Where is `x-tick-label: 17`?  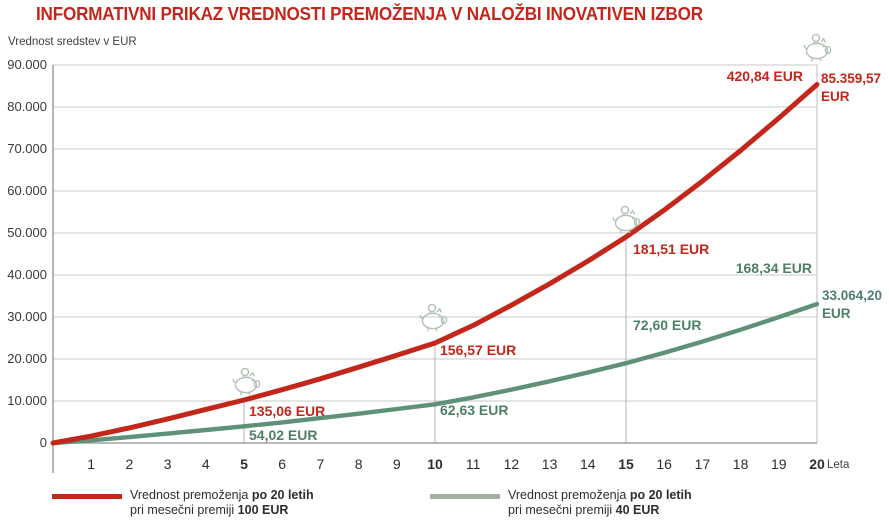 x-tick-label: 17 is located at coordinates (702, 464).